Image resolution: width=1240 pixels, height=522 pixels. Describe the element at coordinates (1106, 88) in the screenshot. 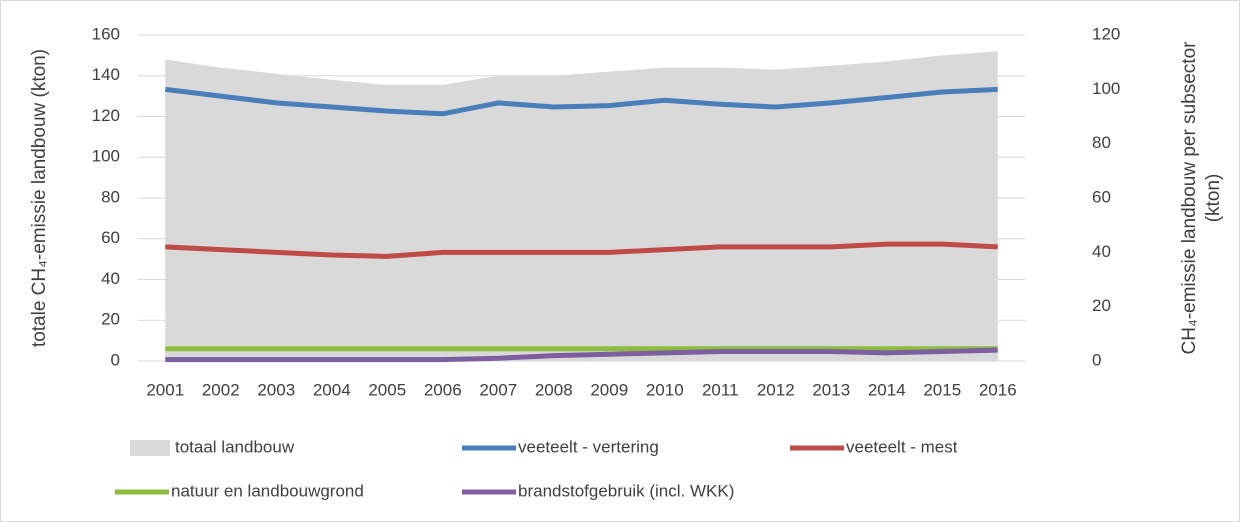

I see `y2-tick-label: 100` at that location.